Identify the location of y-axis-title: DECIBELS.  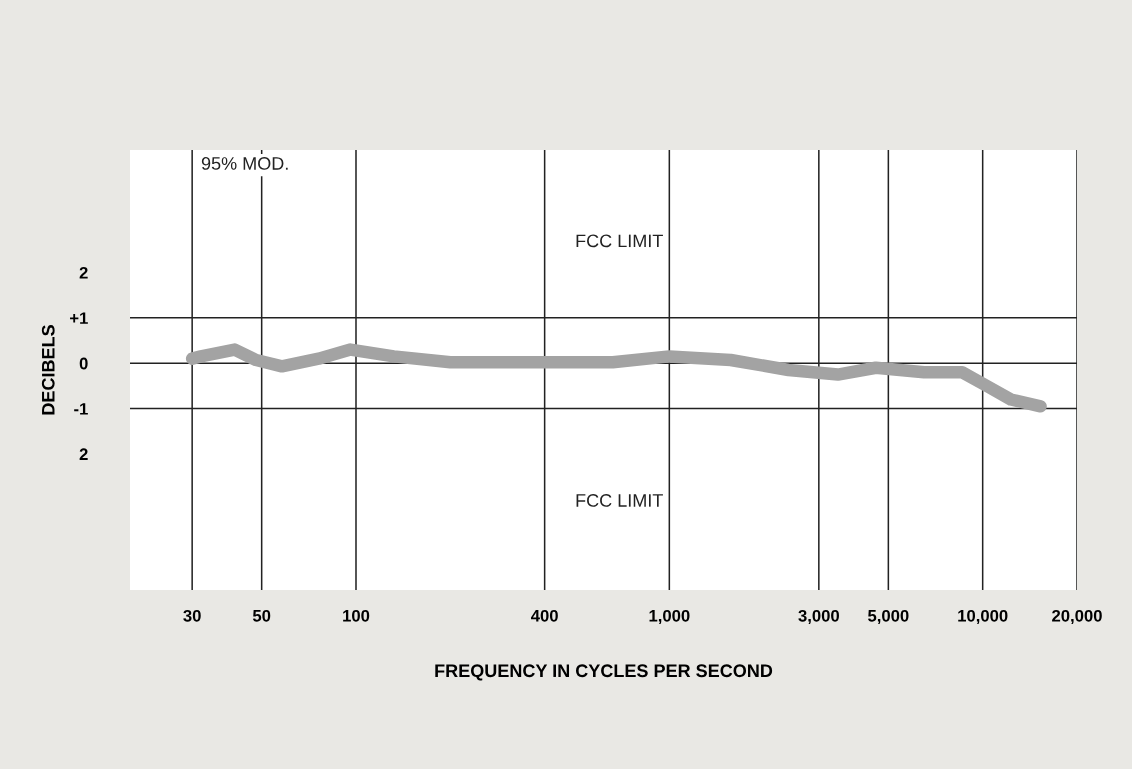
(48, 370).